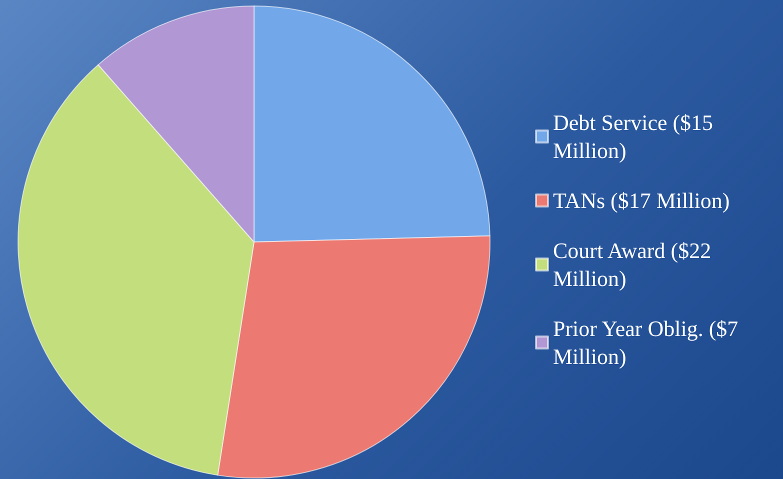 The image size is (783, 479). I want to click on legend-label: Court Award ($22 Million), so click(635, 264).